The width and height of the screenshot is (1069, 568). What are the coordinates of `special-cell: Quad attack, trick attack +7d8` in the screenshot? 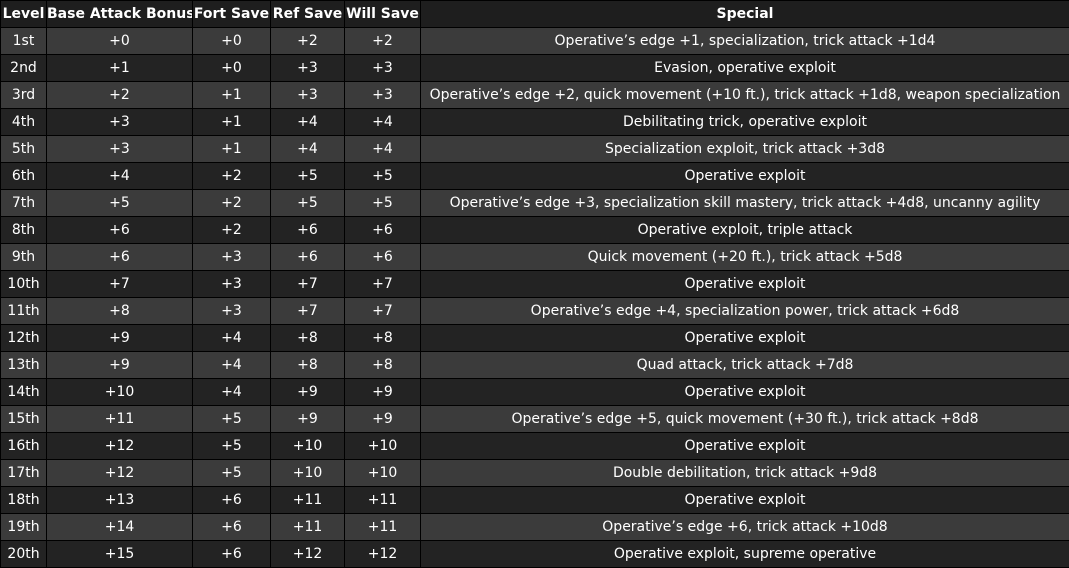 It's located at (745, 365).